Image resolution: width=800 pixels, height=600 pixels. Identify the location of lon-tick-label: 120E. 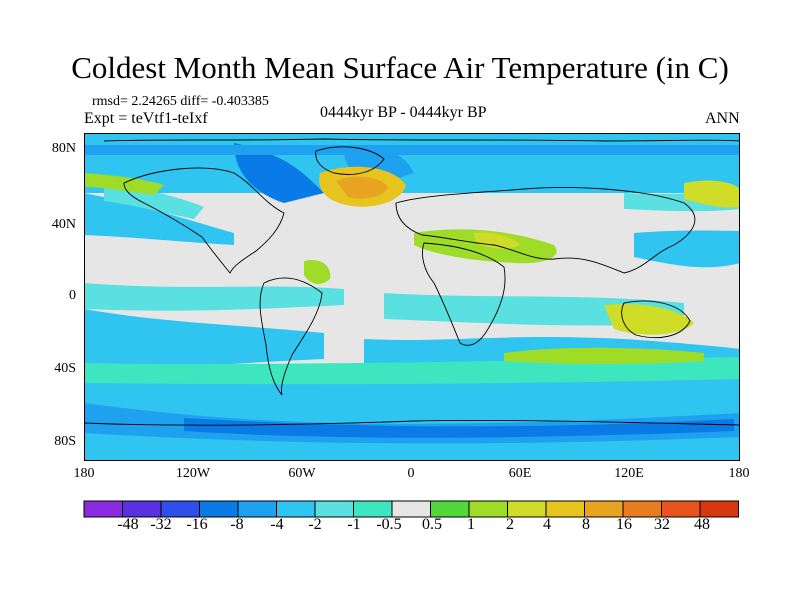
(629, 473).